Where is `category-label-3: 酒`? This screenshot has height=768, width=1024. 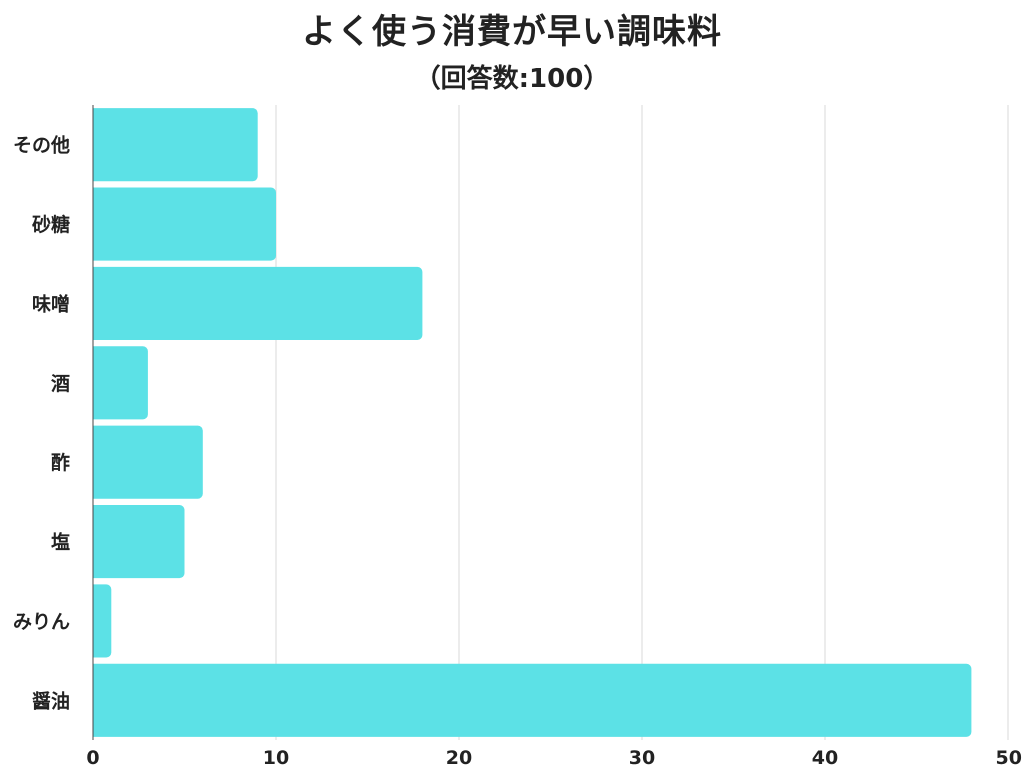 category-label-3: 酒 is located at coordinates (60, 384).